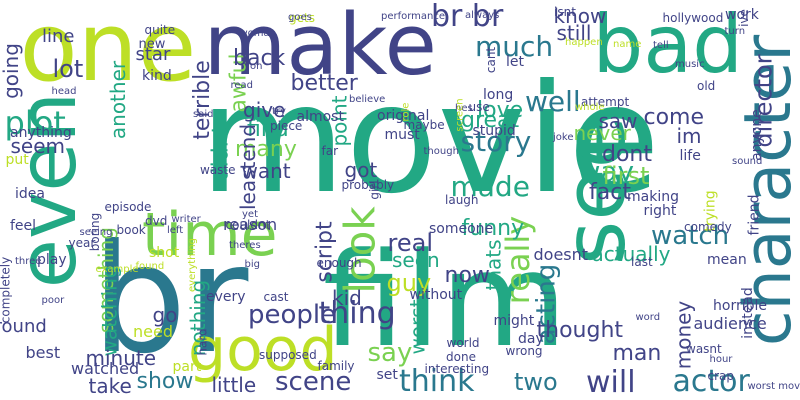  What do you see at coordinates (320, 117) in the screenshot?
I see `word-almost: almost` at bounding box center [320, 117].